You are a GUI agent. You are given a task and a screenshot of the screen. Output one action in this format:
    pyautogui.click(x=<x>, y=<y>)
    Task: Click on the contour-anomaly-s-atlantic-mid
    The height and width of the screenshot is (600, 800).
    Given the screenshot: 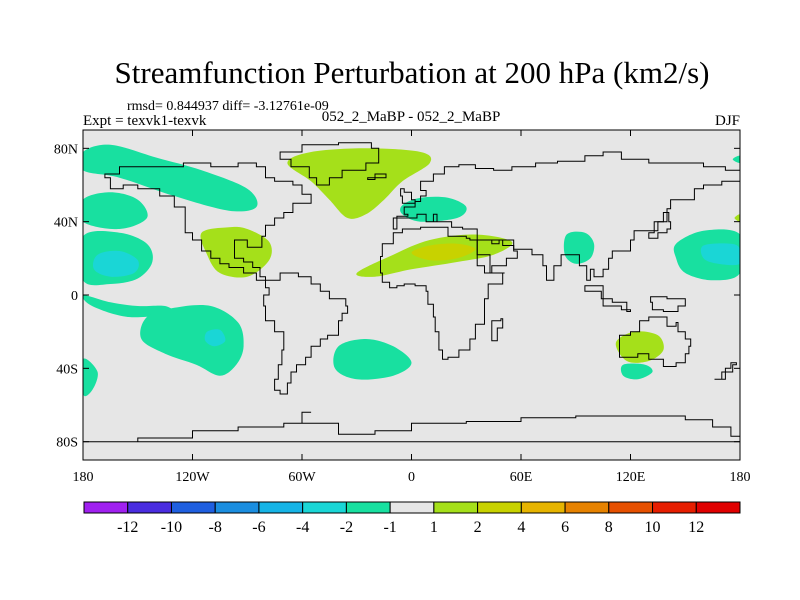 What is the action you would take?
    pyautogui.click(x=372, y=359)
    